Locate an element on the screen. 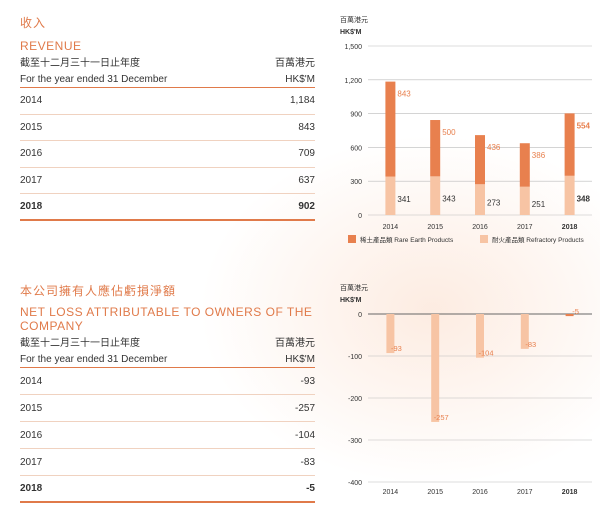 The width and height of the screenshot is (600, 506). revenue-period-en: For the year ended 31 December is located at coordinates (94, 79).